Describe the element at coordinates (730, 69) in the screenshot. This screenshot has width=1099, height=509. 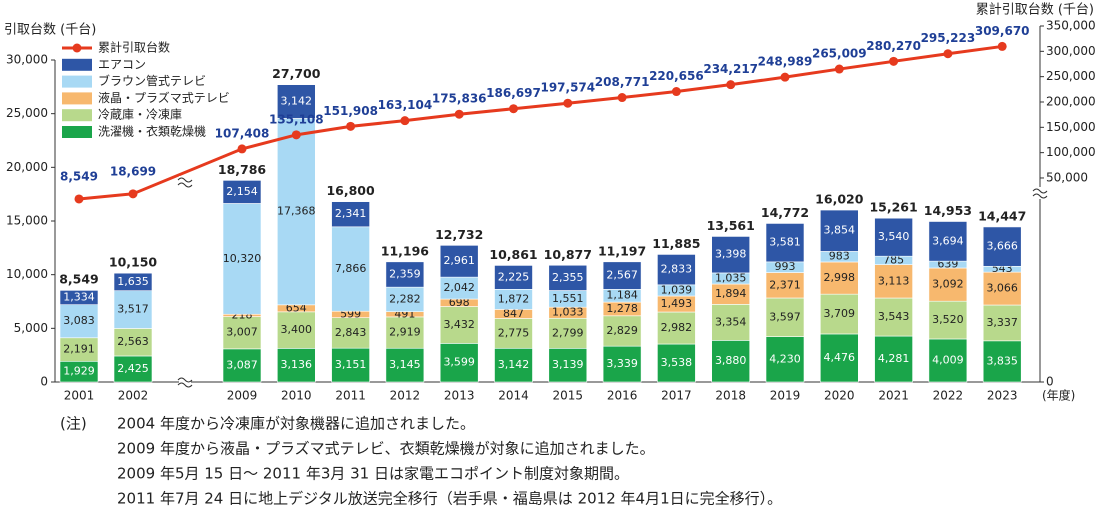
I see `line-value-label: 234,217` at that location.